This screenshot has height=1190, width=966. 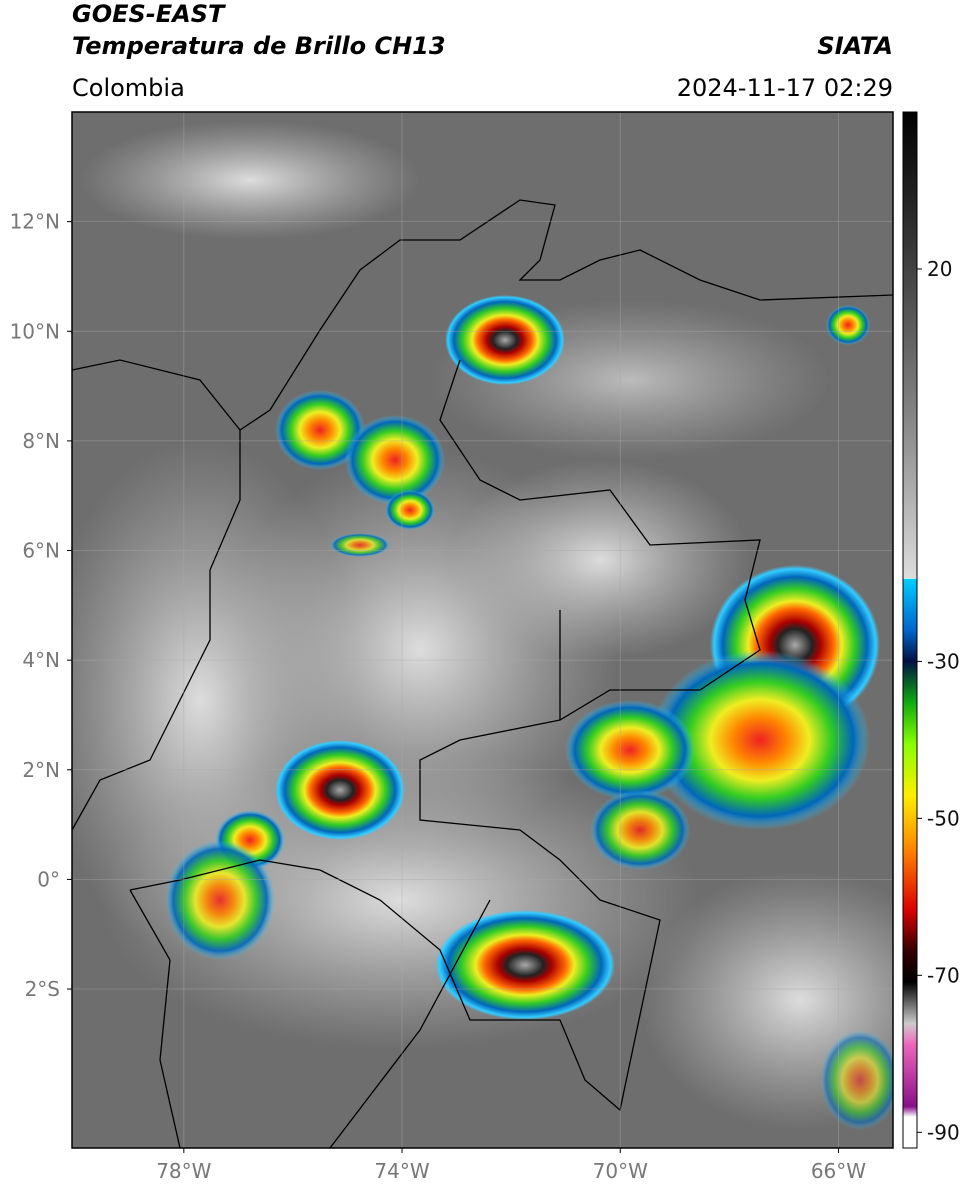 What do you see at coordinates (620, 1171) in the screenshot?
I see `lon-tick-label: 70°W` at bounding box center [620, 1171].